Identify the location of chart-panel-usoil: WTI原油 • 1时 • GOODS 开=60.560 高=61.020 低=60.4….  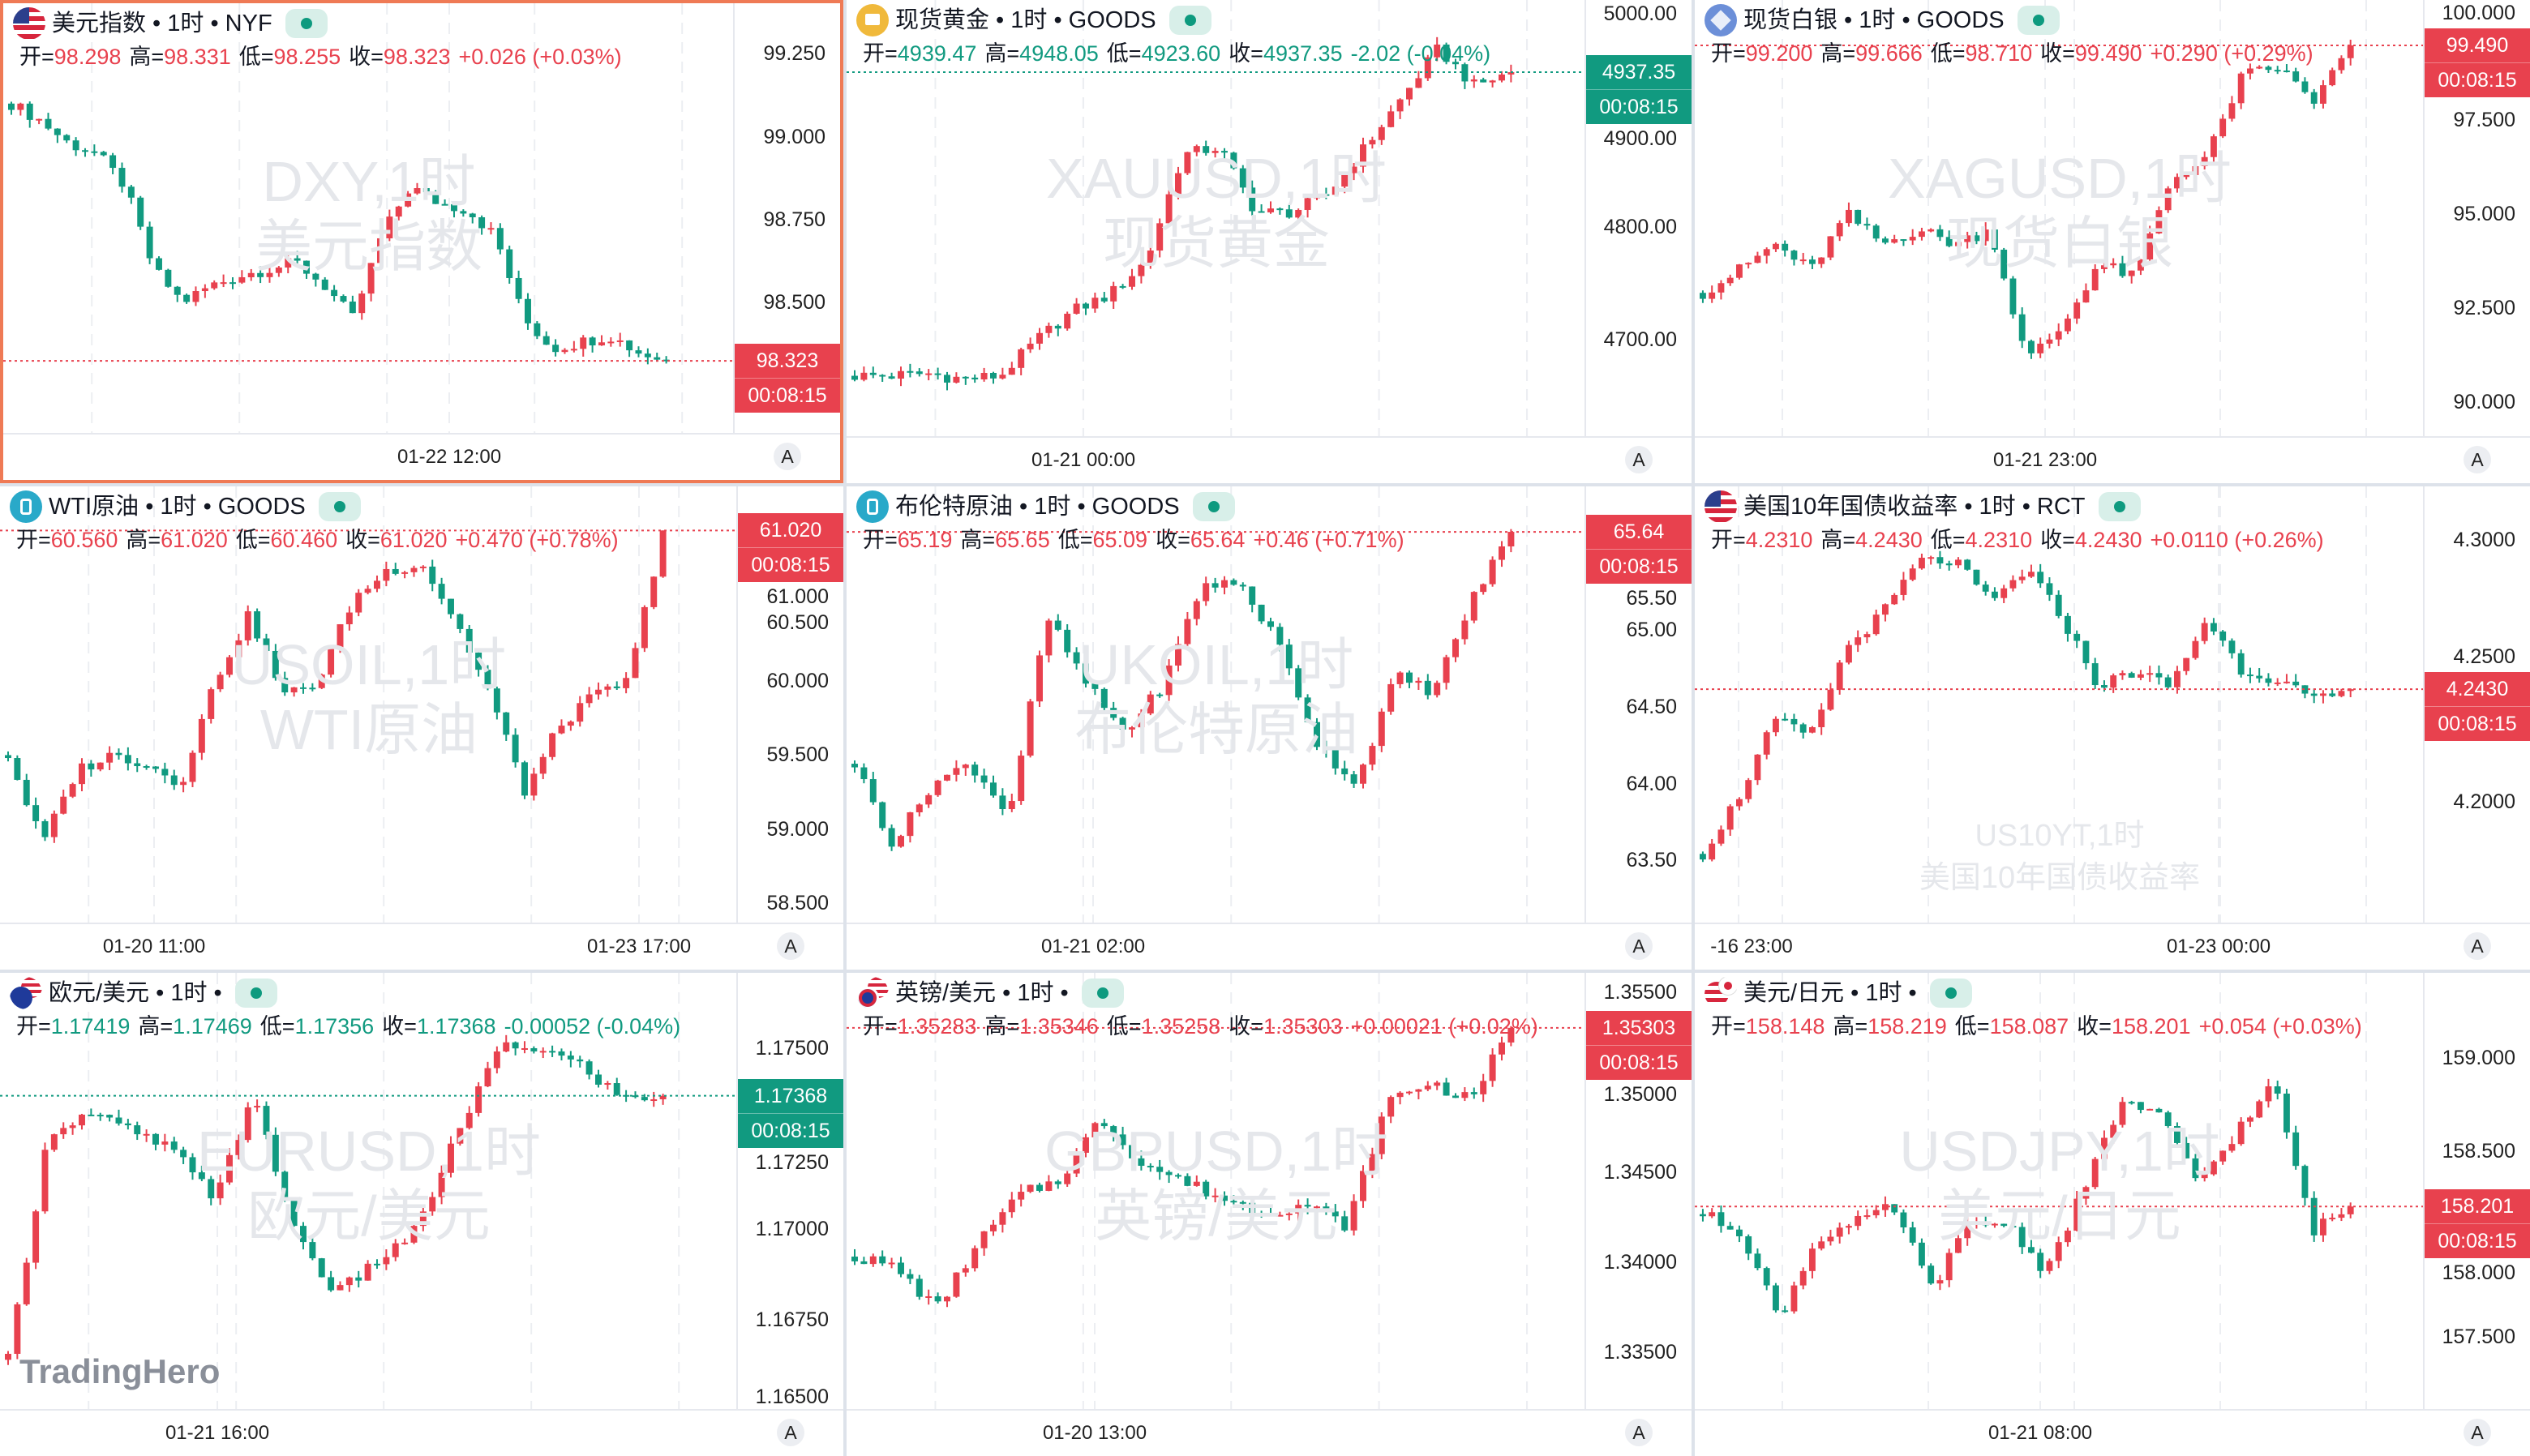
(421, 728).